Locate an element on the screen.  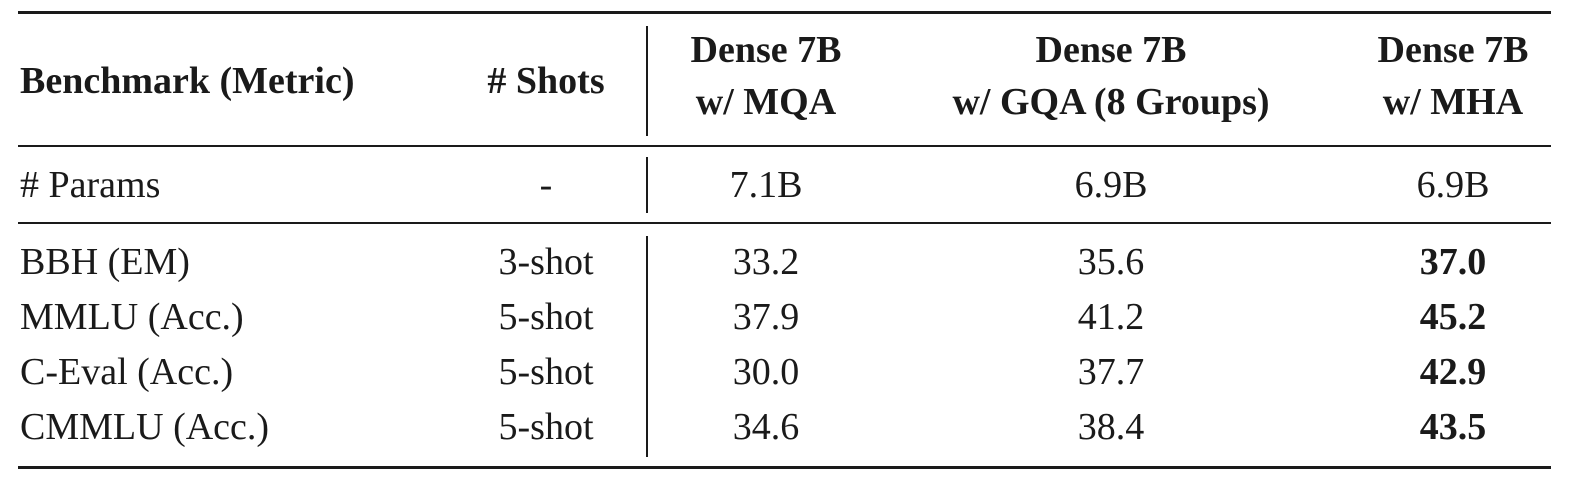
header-gqa: Dense 7B w/ GQA (8 Groups) is located at coordinates (1110, 76).